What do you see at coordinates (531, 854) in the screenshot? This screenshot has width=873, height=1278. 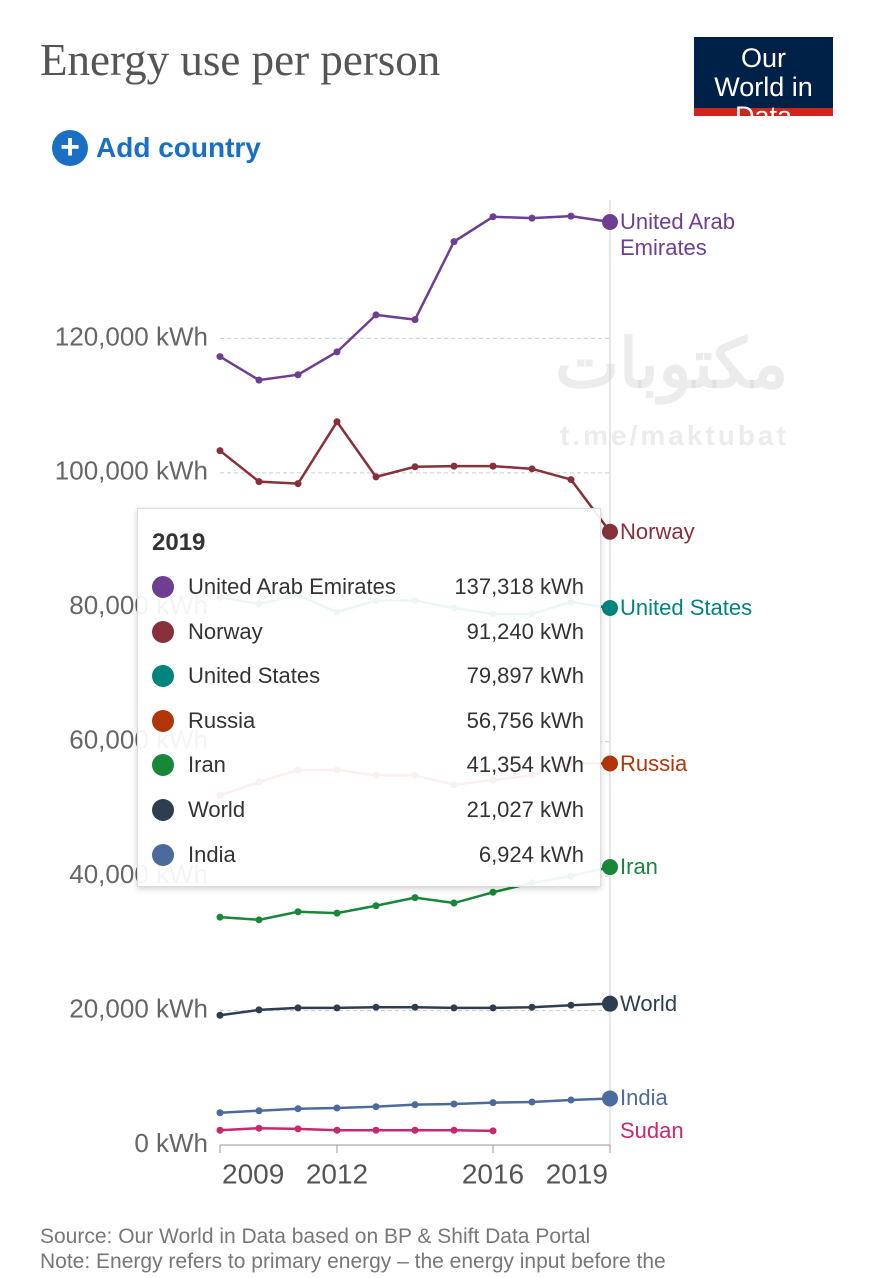 I see `tooltip-value: 6,924 kWh` at bounding box center [531, 854].